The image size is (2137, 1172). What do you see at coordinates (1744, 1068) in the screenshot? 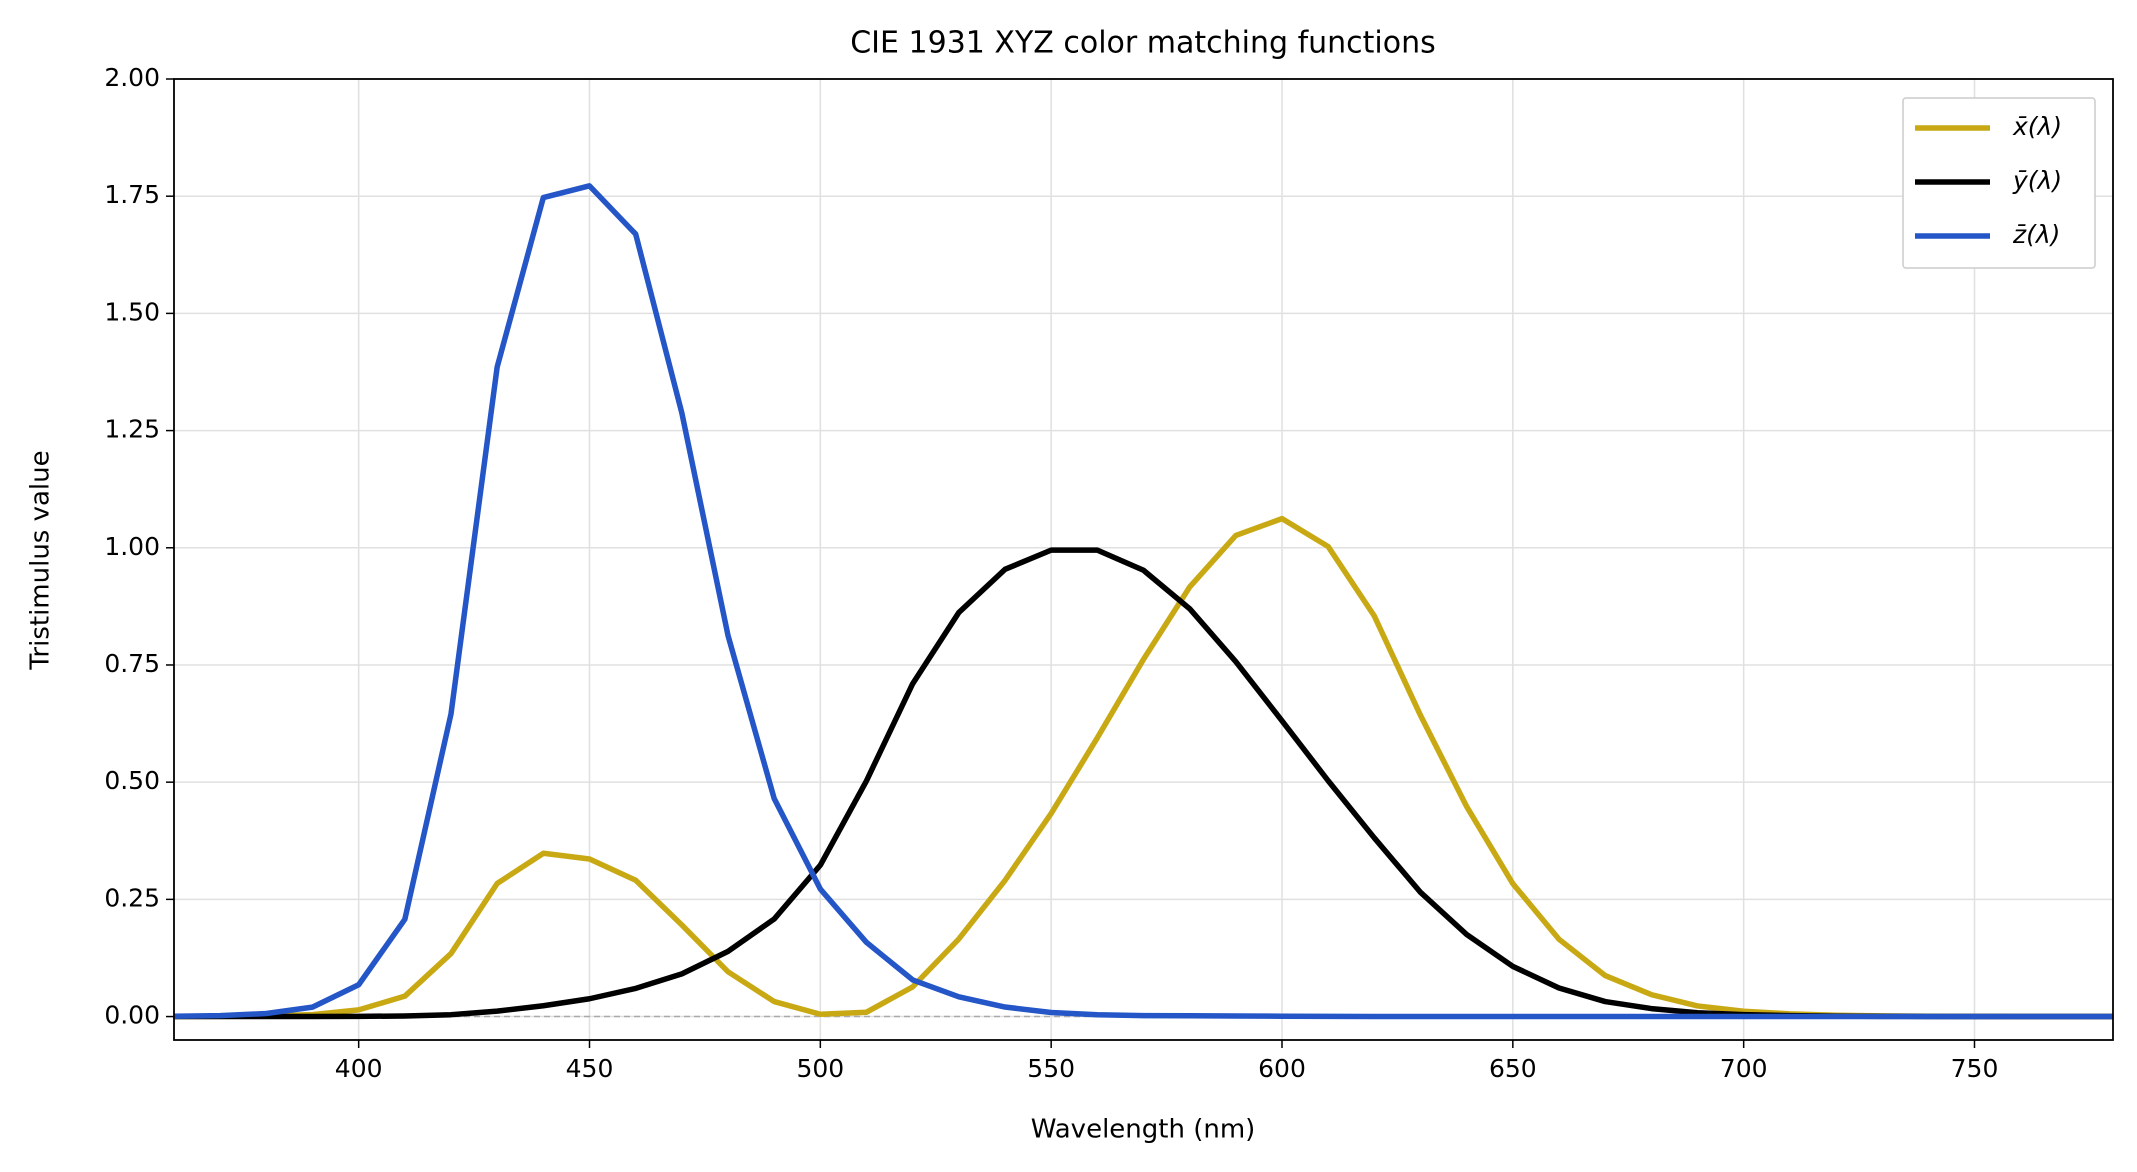
I see `x-tick-label: 700` at bounding box center [1744, 1068].